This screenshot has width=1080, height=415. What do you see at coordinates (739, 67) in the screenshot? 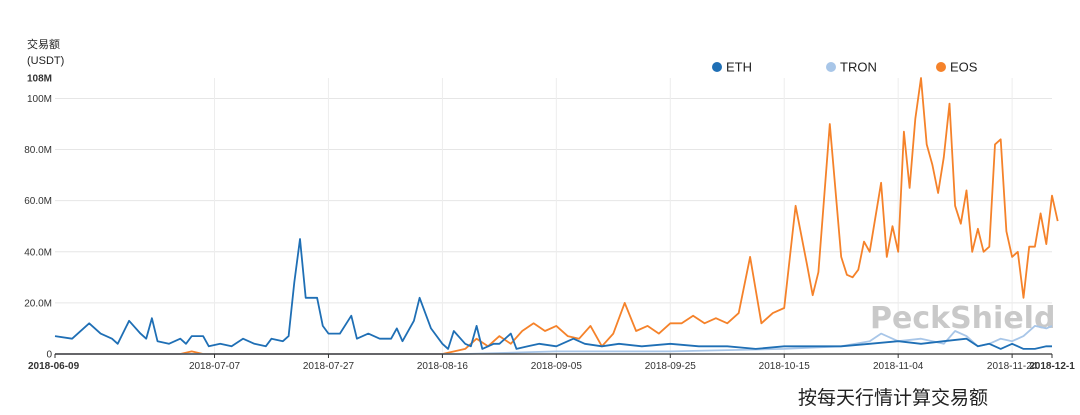
I see `legend-label: ETH` at bounding box center [739, 67].